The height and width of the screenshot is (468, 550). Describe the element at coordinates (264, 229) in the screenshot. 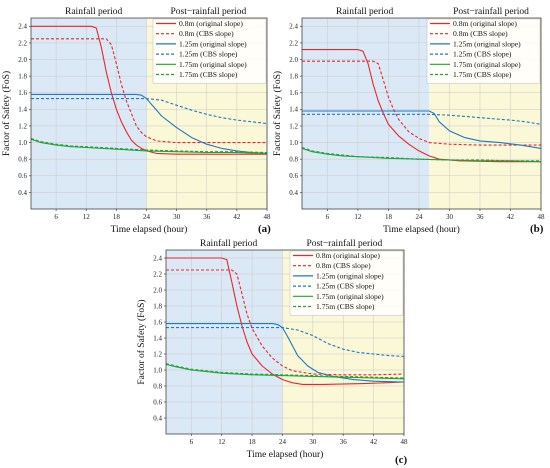

I see `panel-label: (a)` at that location.